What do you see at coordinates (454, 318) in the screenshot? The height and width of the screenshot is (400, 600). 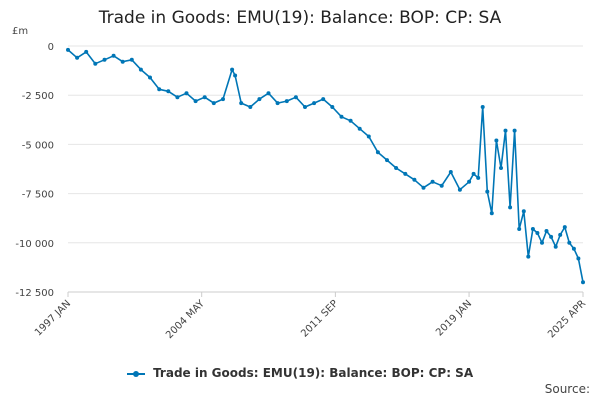 I see `x-tick-label: 2019 JAN` at bounding box center [454, 318].